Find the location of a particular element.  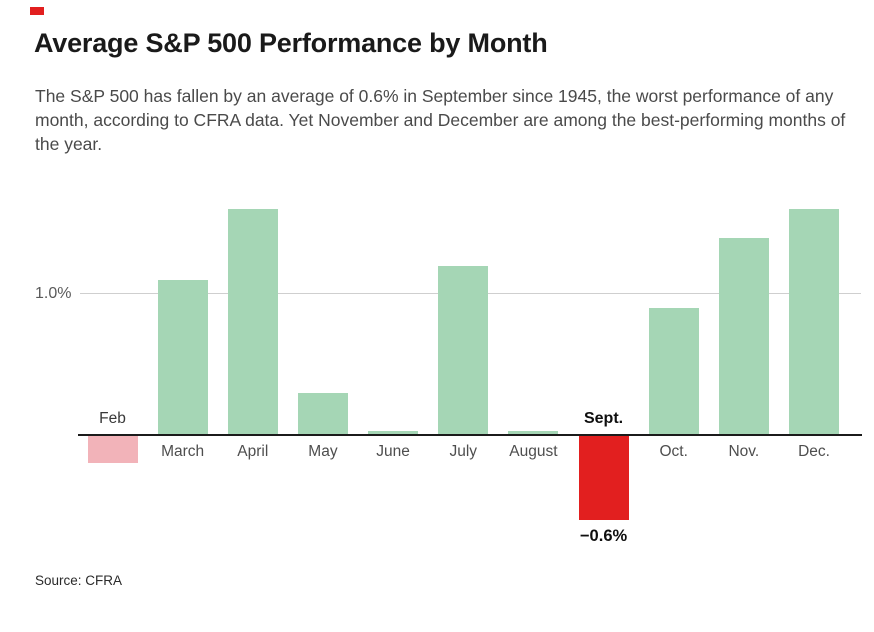

bar-dec is located at coordinates (814, 322).